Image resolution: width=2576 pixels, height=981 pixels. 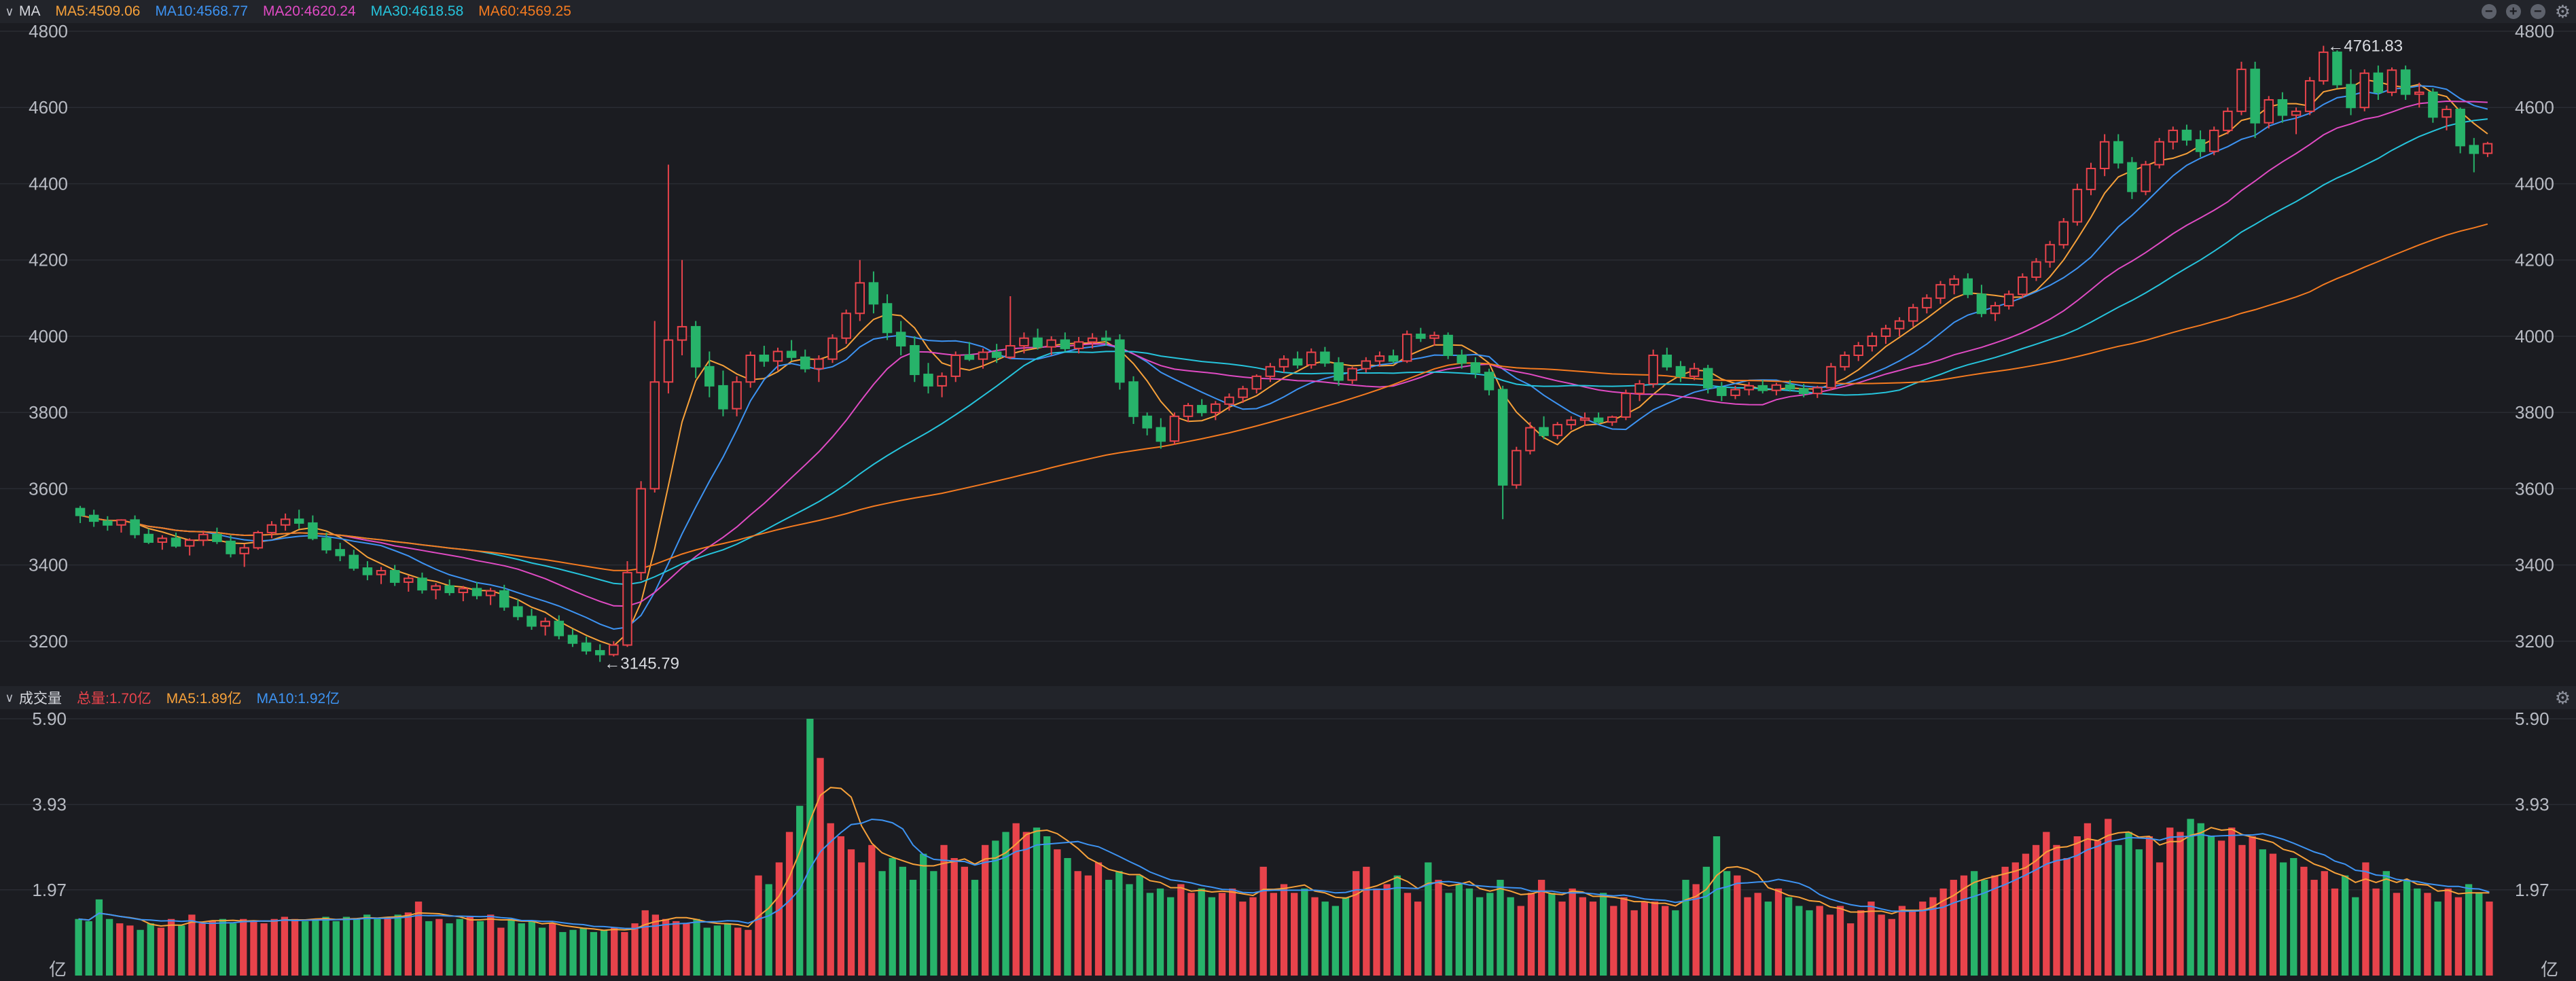 What do you see at coordinates (2532, 890) in the screenshot?
I see `volume-tick-right: 1.97` at bounding box center [2532, 890].